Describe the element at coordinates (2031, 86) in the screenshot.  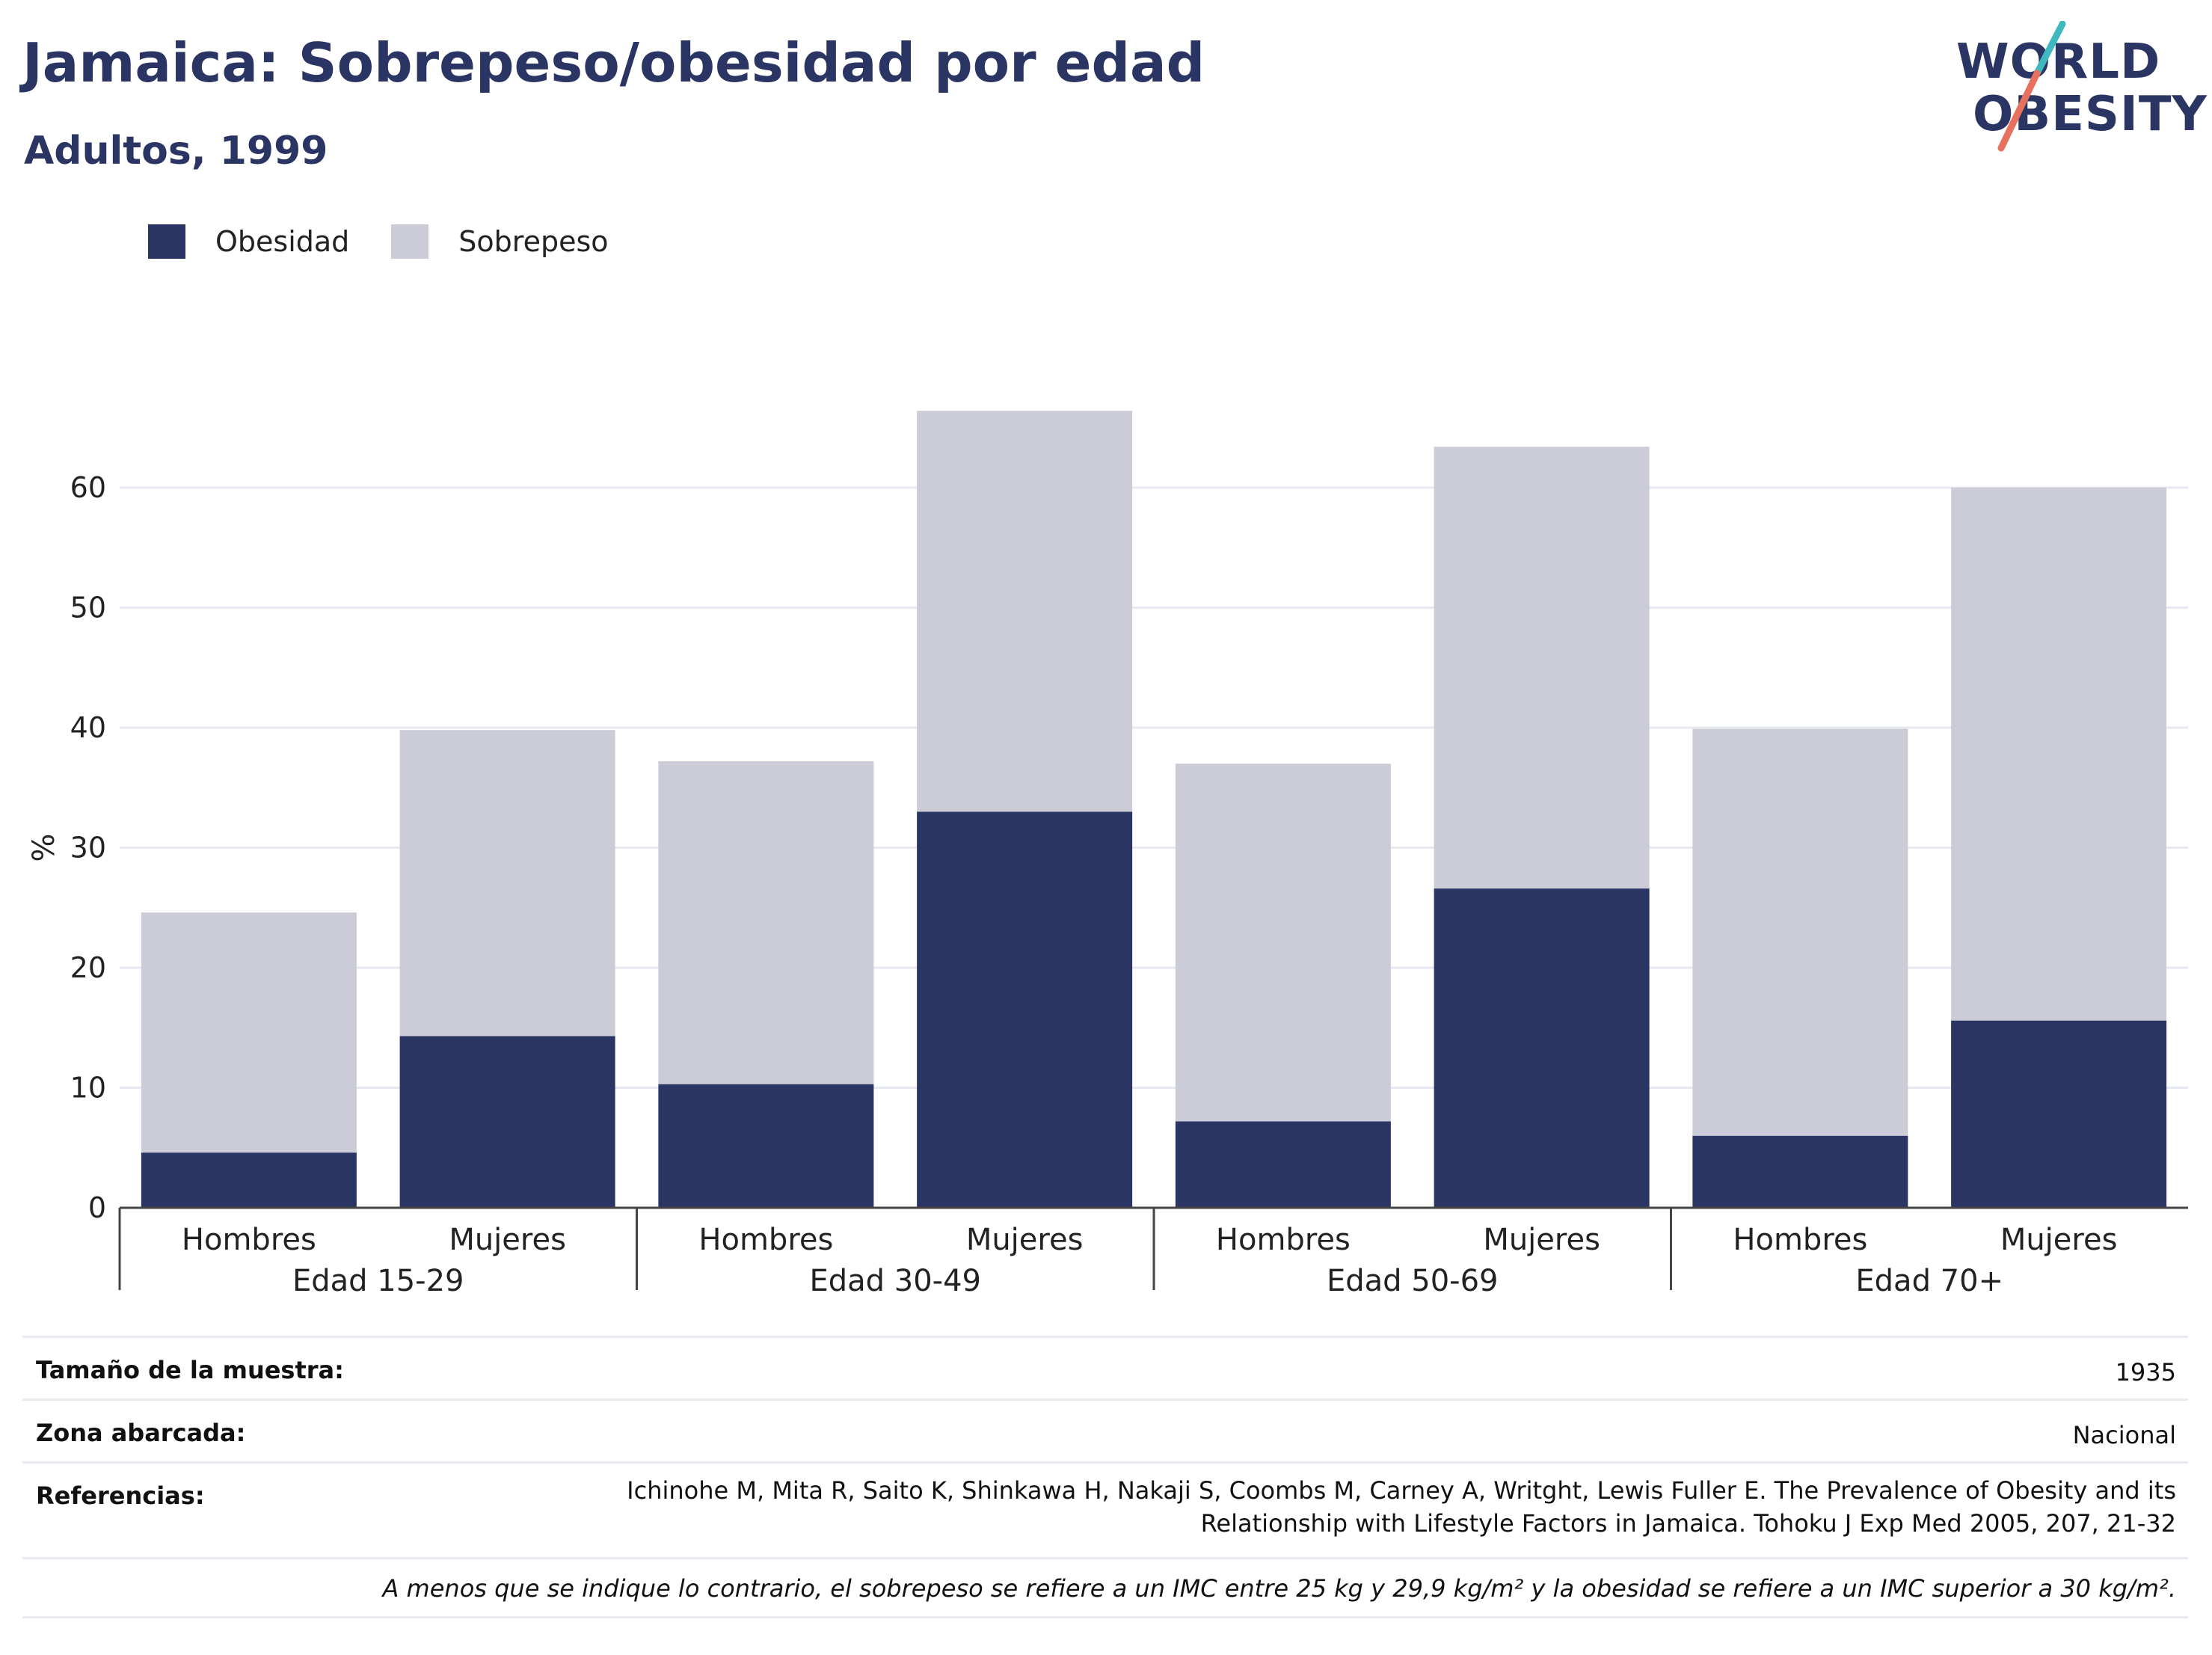
I see `logo-slash-icon` at that location.